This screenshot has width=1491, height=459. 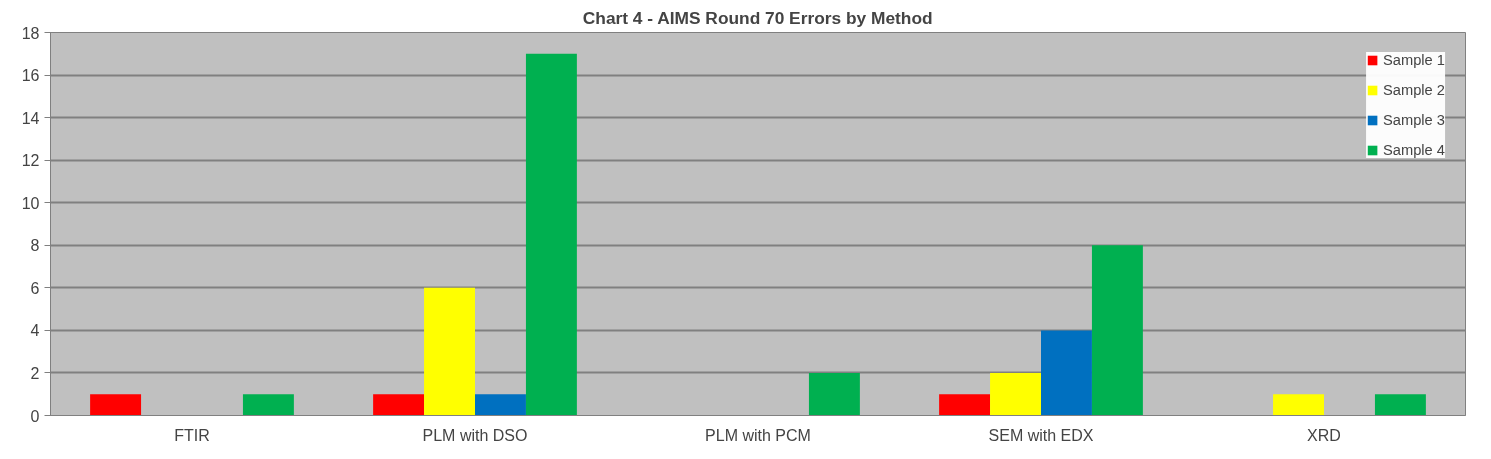 I want to click on legend-label: Sample 2, so click(x=1414, y=90).